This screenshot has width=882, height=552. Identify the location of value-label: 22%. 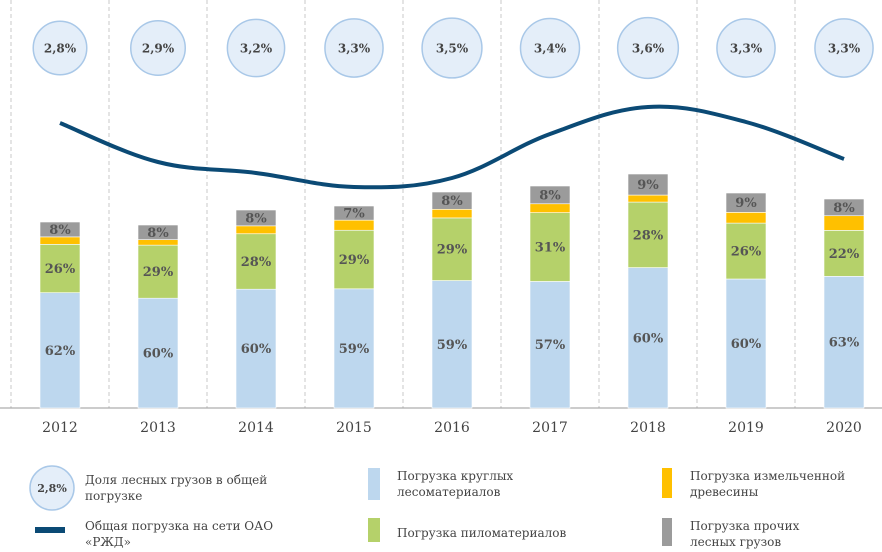
(844, 254).